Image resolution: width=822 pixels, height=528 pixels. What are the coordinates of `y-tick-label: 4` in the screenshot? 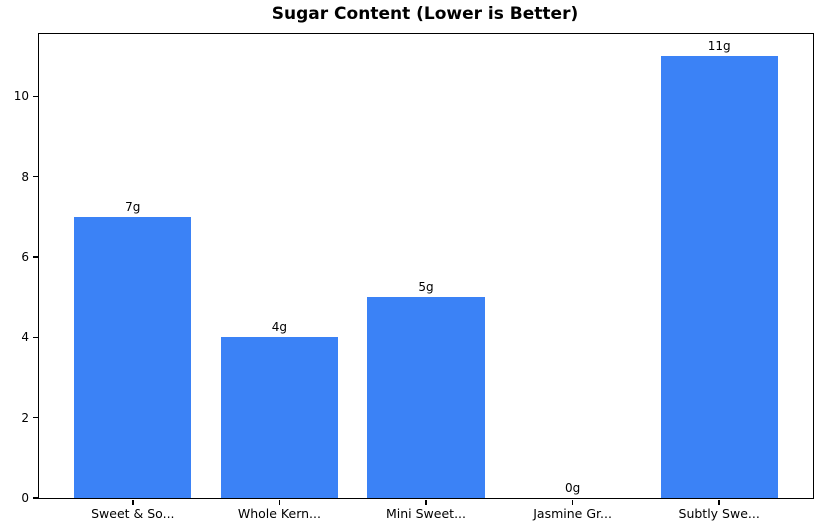 It's located at (25, 337).